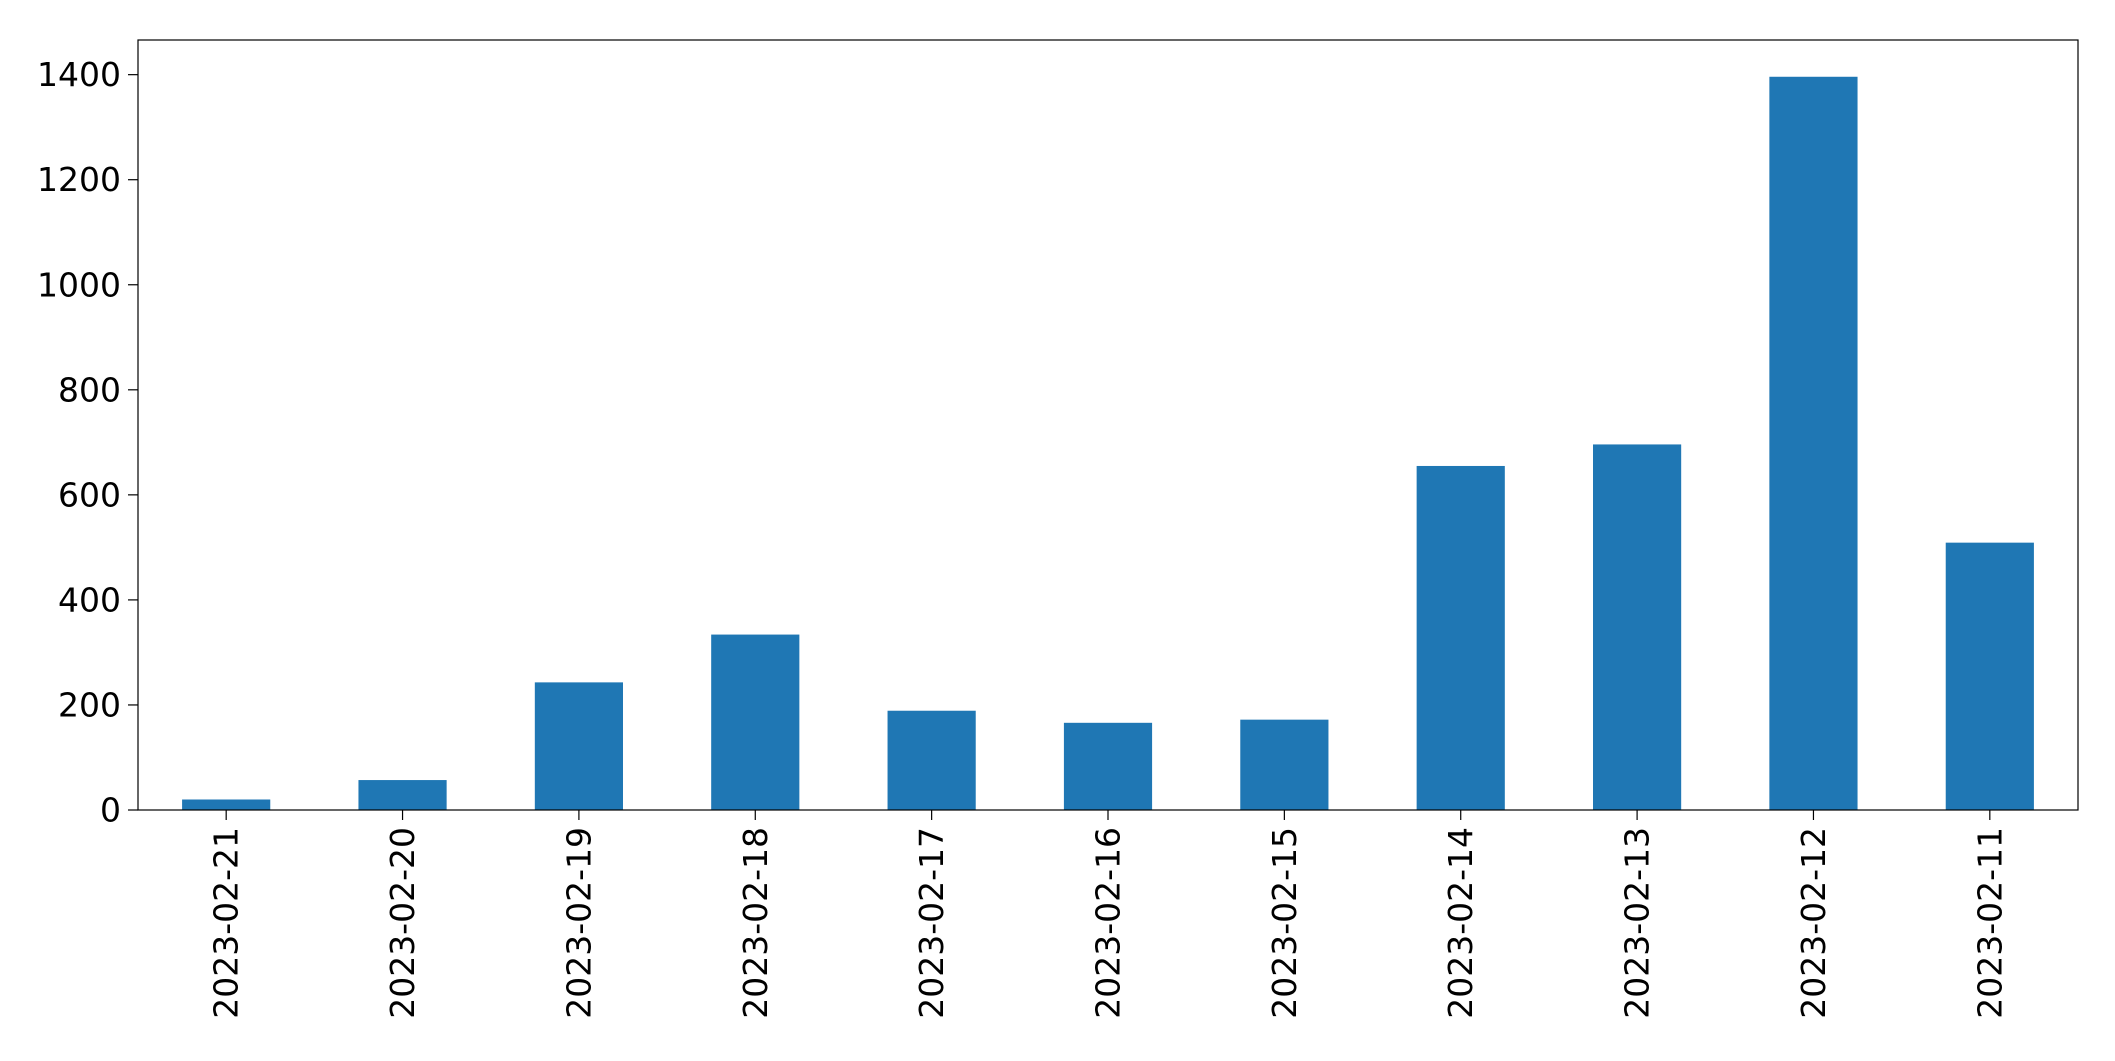  What do you see at coordinates (755, 923) in the screenshot?
I see `x-tick-label: 2023-02-18` at bounding box center [755, 923].